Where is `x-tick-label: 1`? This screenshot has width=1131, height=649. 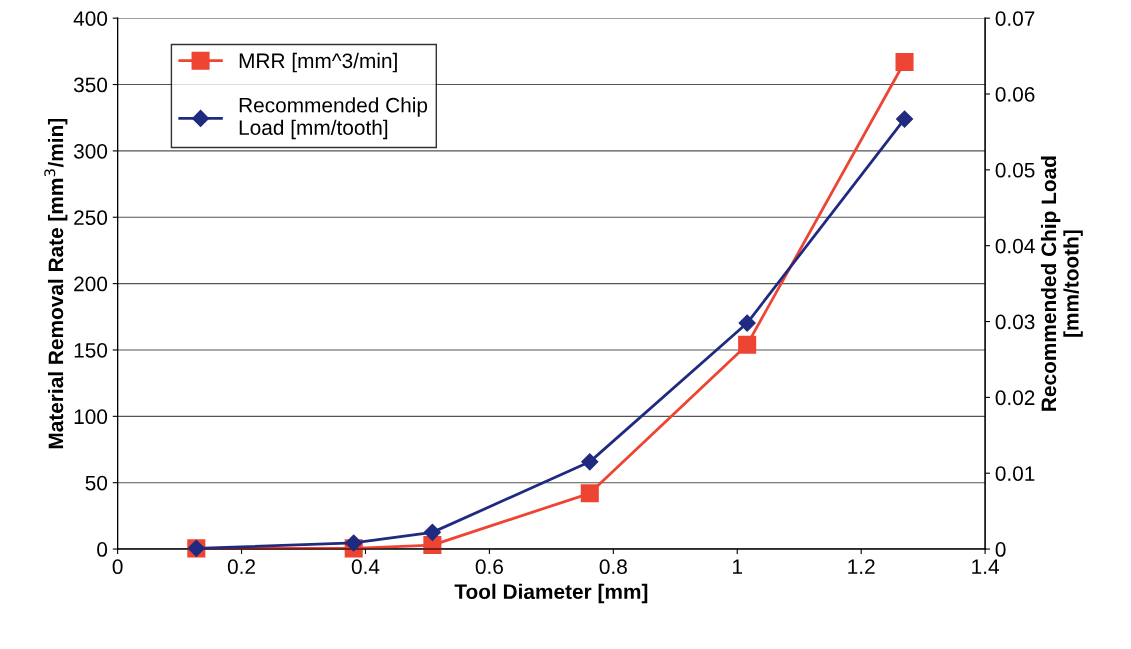 x-tick-label: 1 is located at coordinates (738, 566).